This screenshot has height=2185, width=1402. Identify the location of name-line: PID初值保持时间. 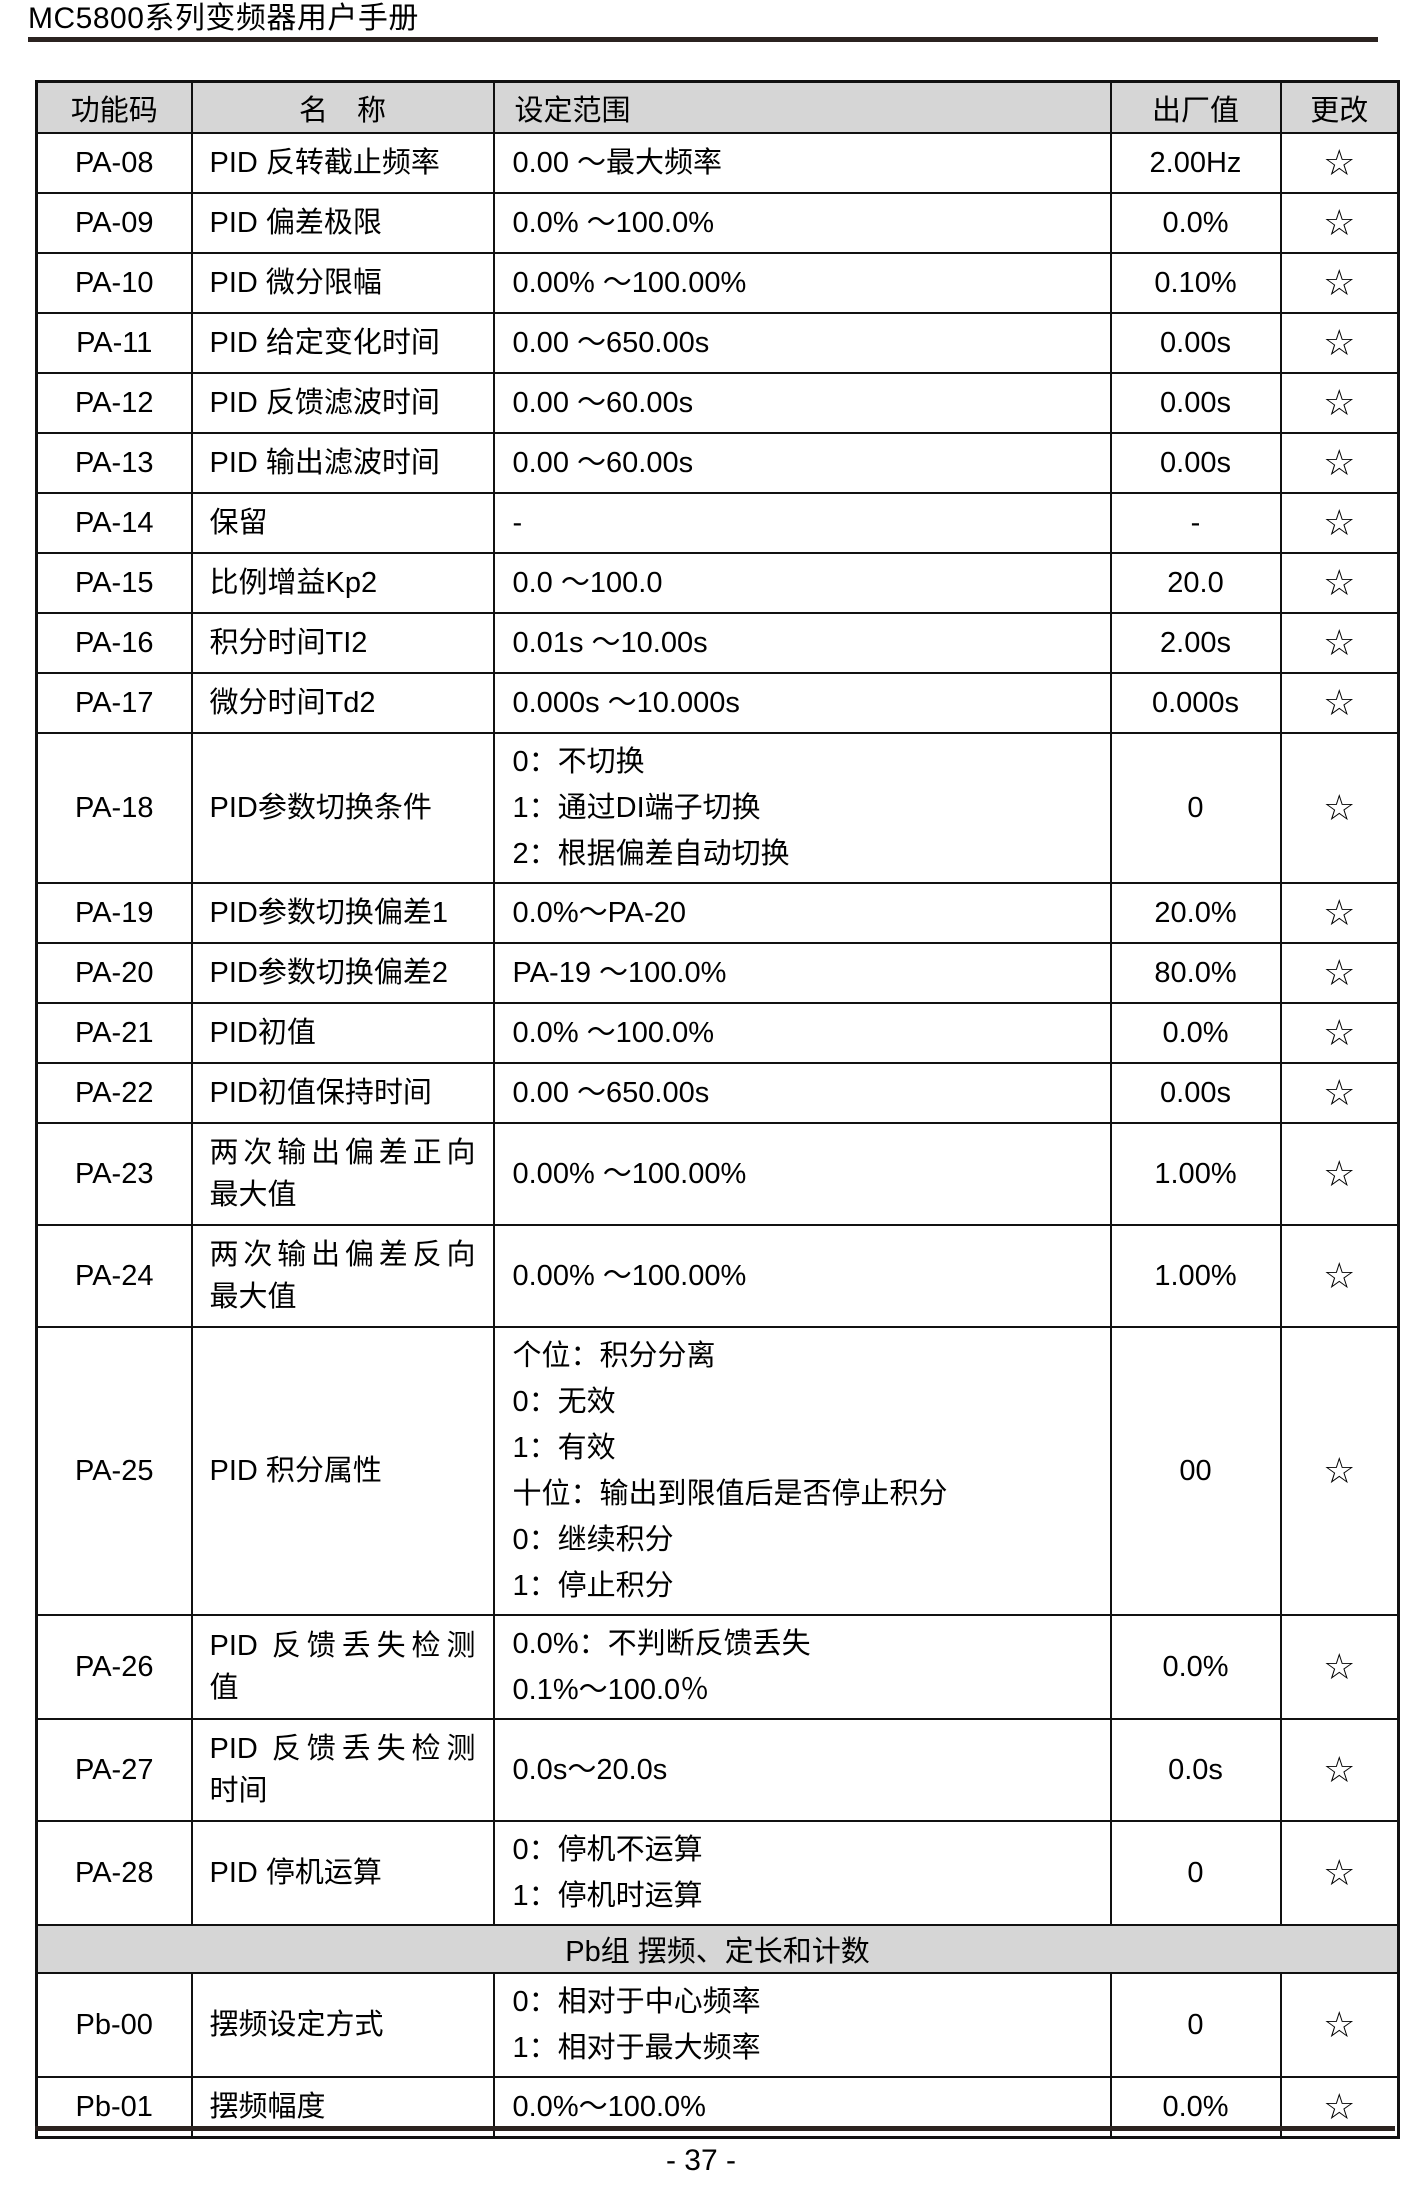
(320, 1093).